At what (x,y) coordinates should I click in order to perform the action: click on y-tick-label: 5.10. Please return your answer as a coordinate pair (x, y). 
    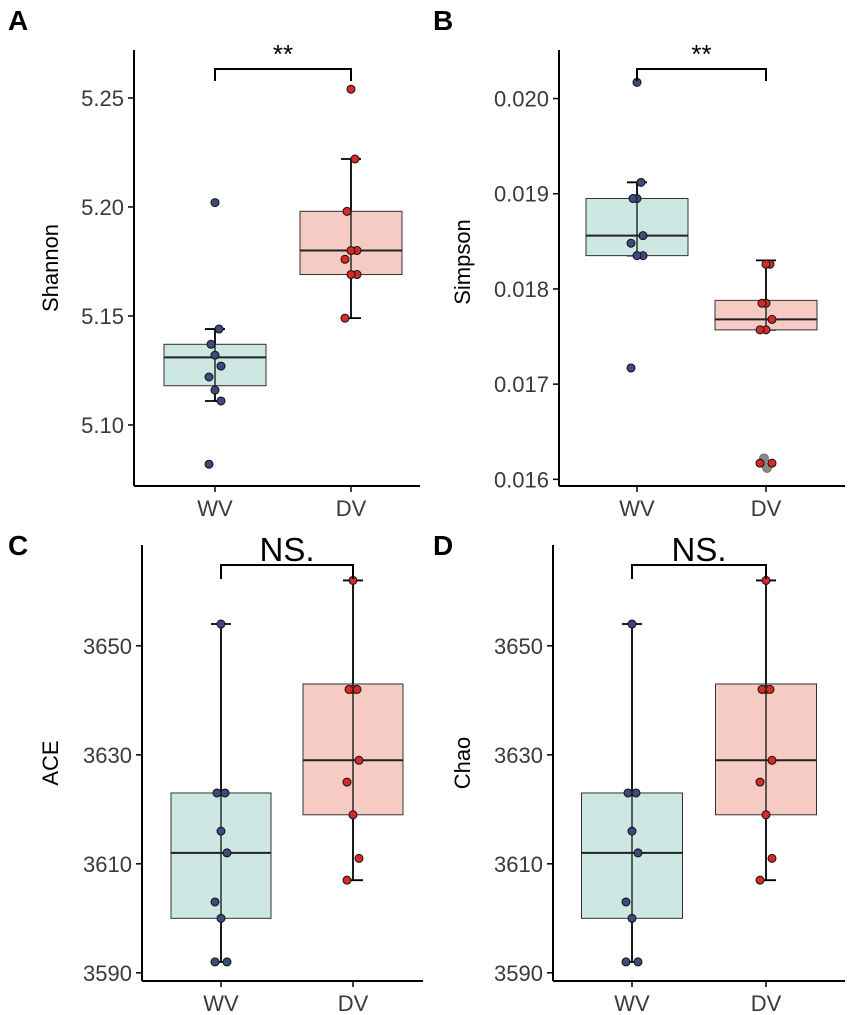
    Looking at the image, I should click on (102, 425).